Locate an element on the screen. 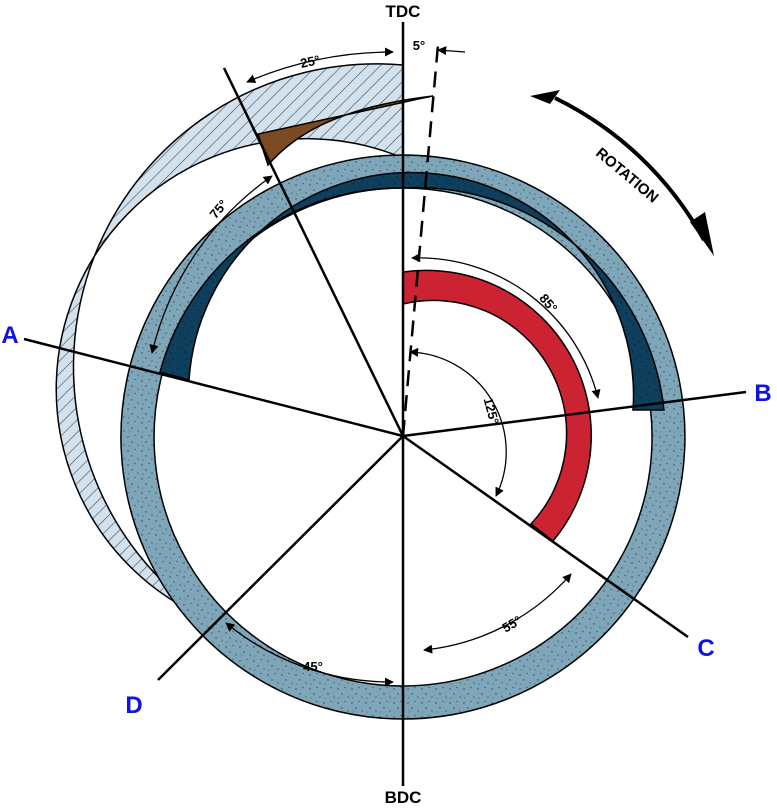  line-d is located at coordinates (280, 558).